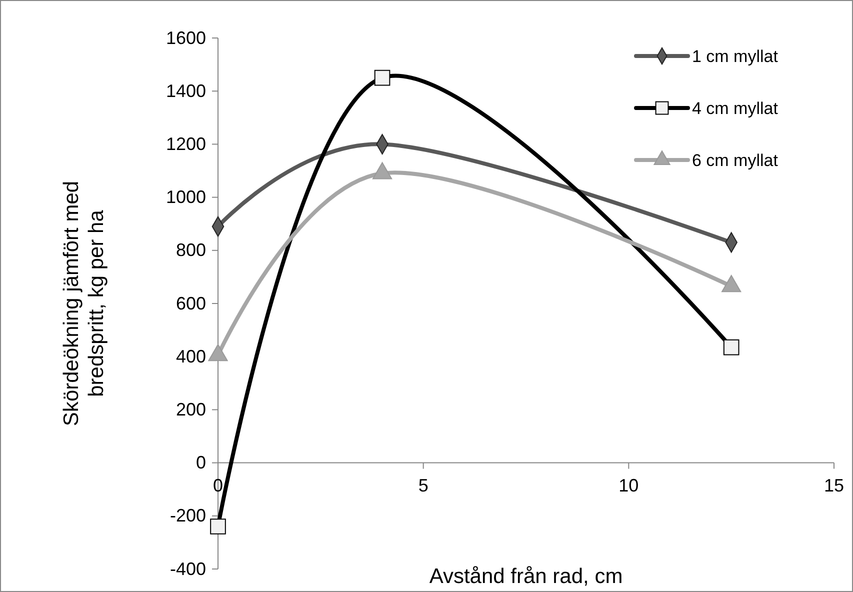 The width and height of the screenshot is (853, 592). I want to click on y-tick-label: 1200, so click(186, 144).